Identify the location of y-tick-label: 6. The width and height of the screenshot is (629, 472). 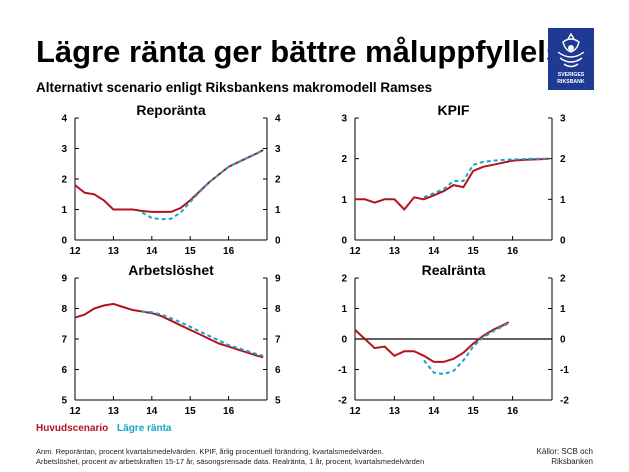
(64, 370).